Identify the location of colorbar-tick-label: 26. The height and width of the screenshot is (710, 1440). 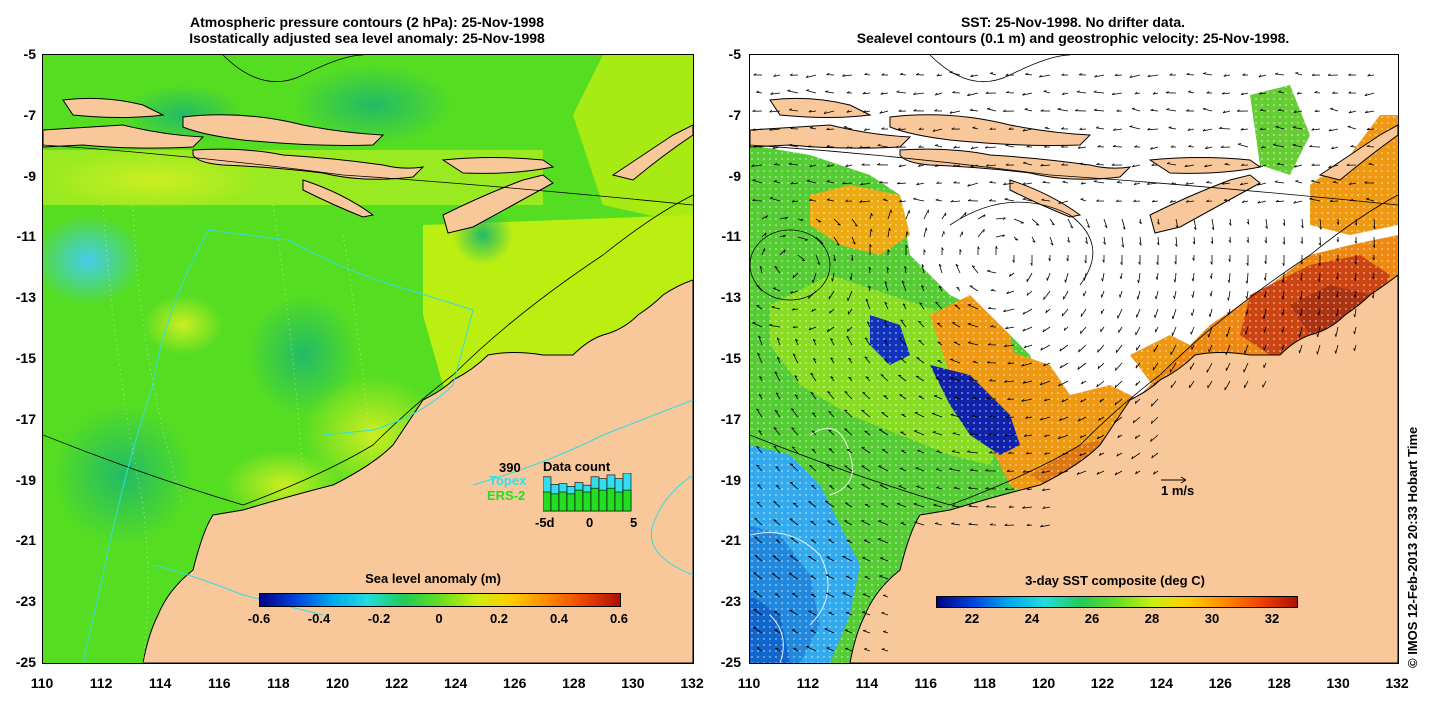
(1092, 618).